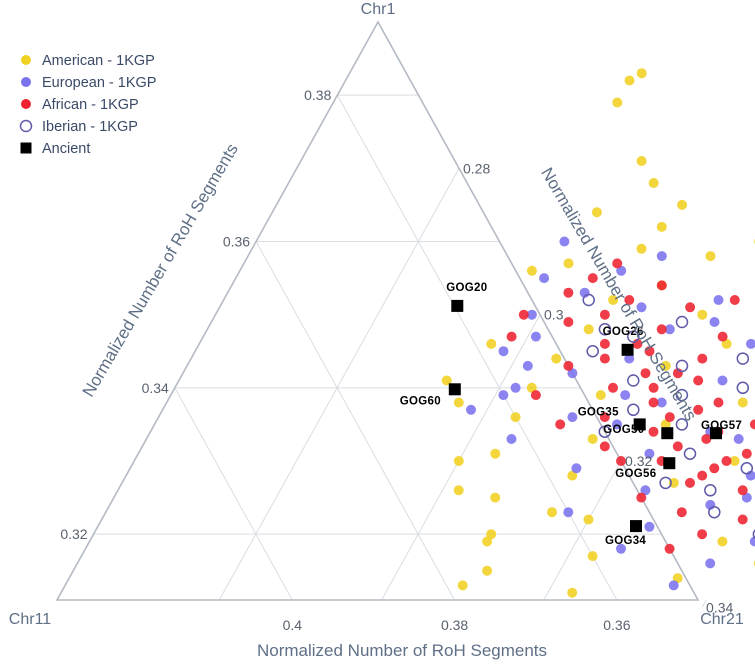 This screenshot has height=666, width=755. Describe the element at coordinates (55, 149) in the screenshot. I see `legend-item-ancient: Ancient` at that location.